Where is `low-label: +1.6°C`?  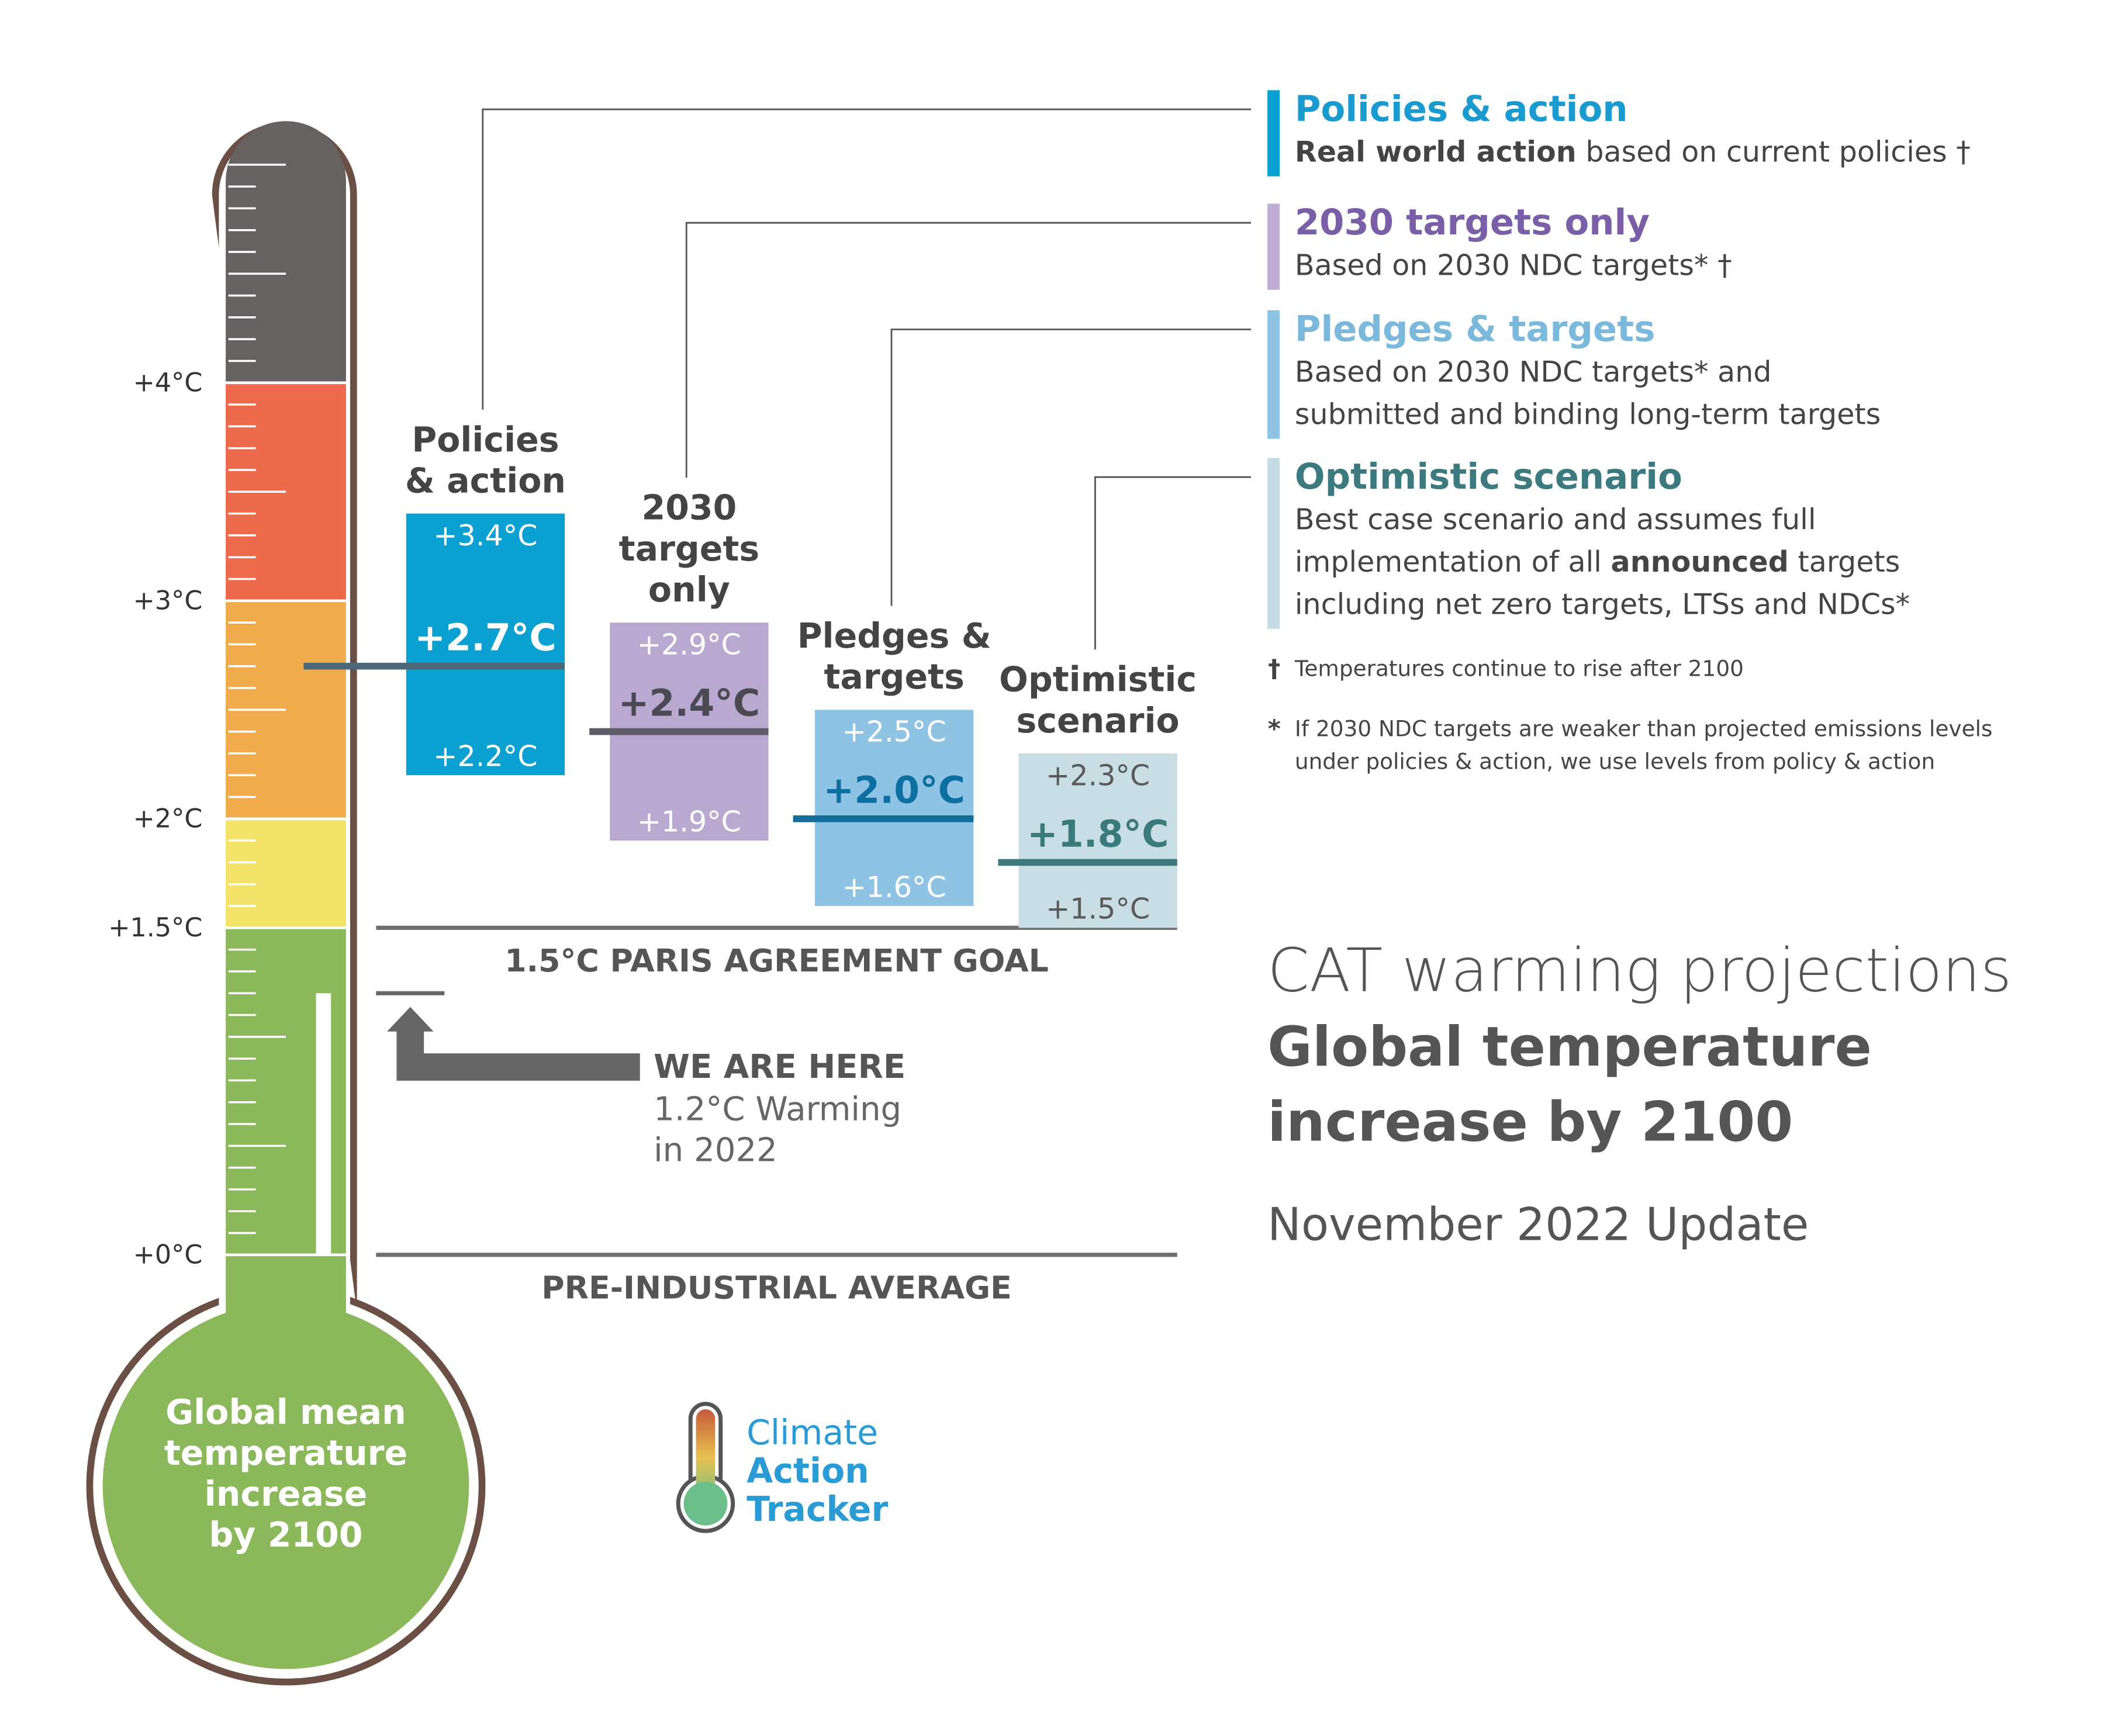 low-label: +1.6°C is located at coordinates (894, 887).